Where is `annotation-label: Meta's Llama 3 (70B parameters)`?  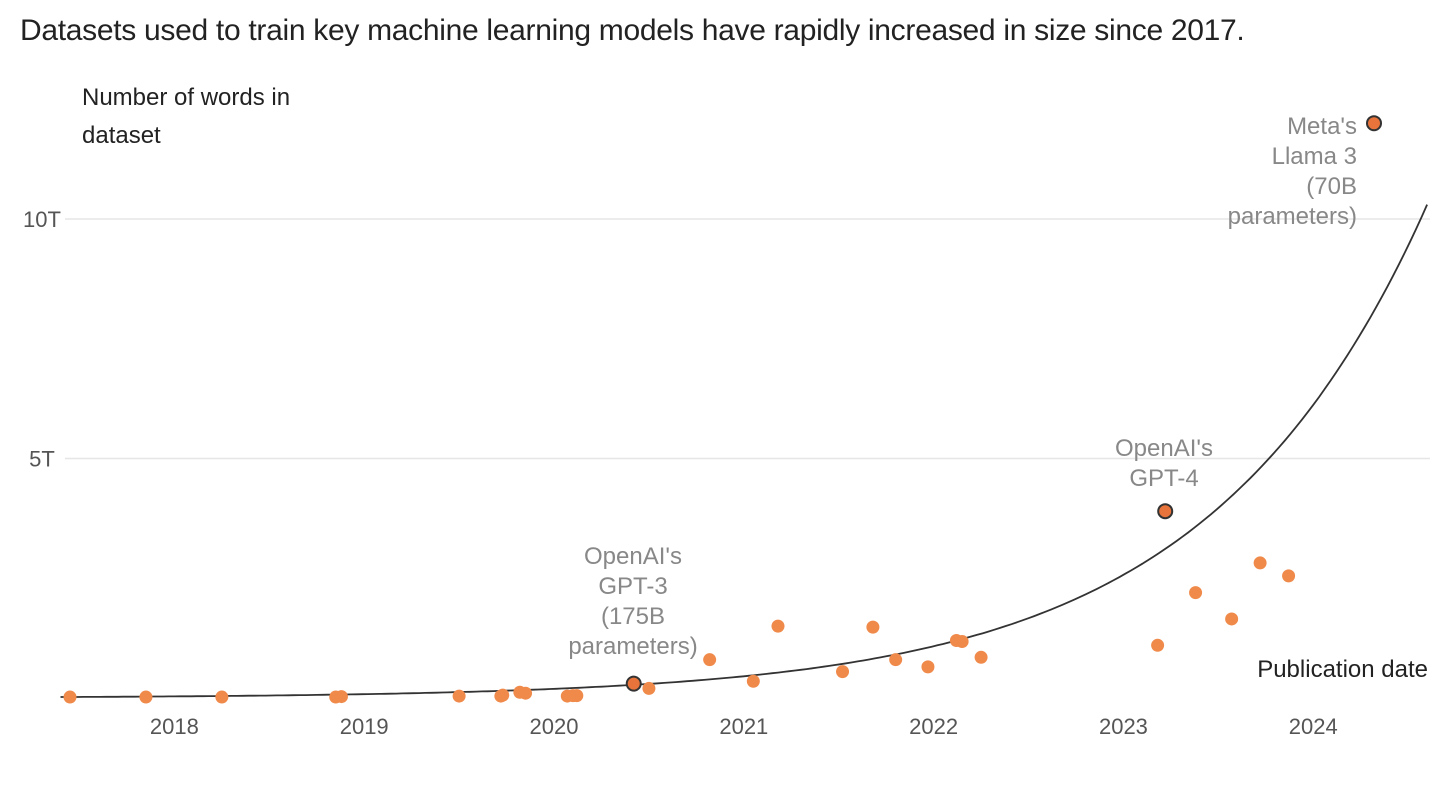 annotation-label: Meta's Llama 3 (70B parameters) is located at coordinates (1292, 171).